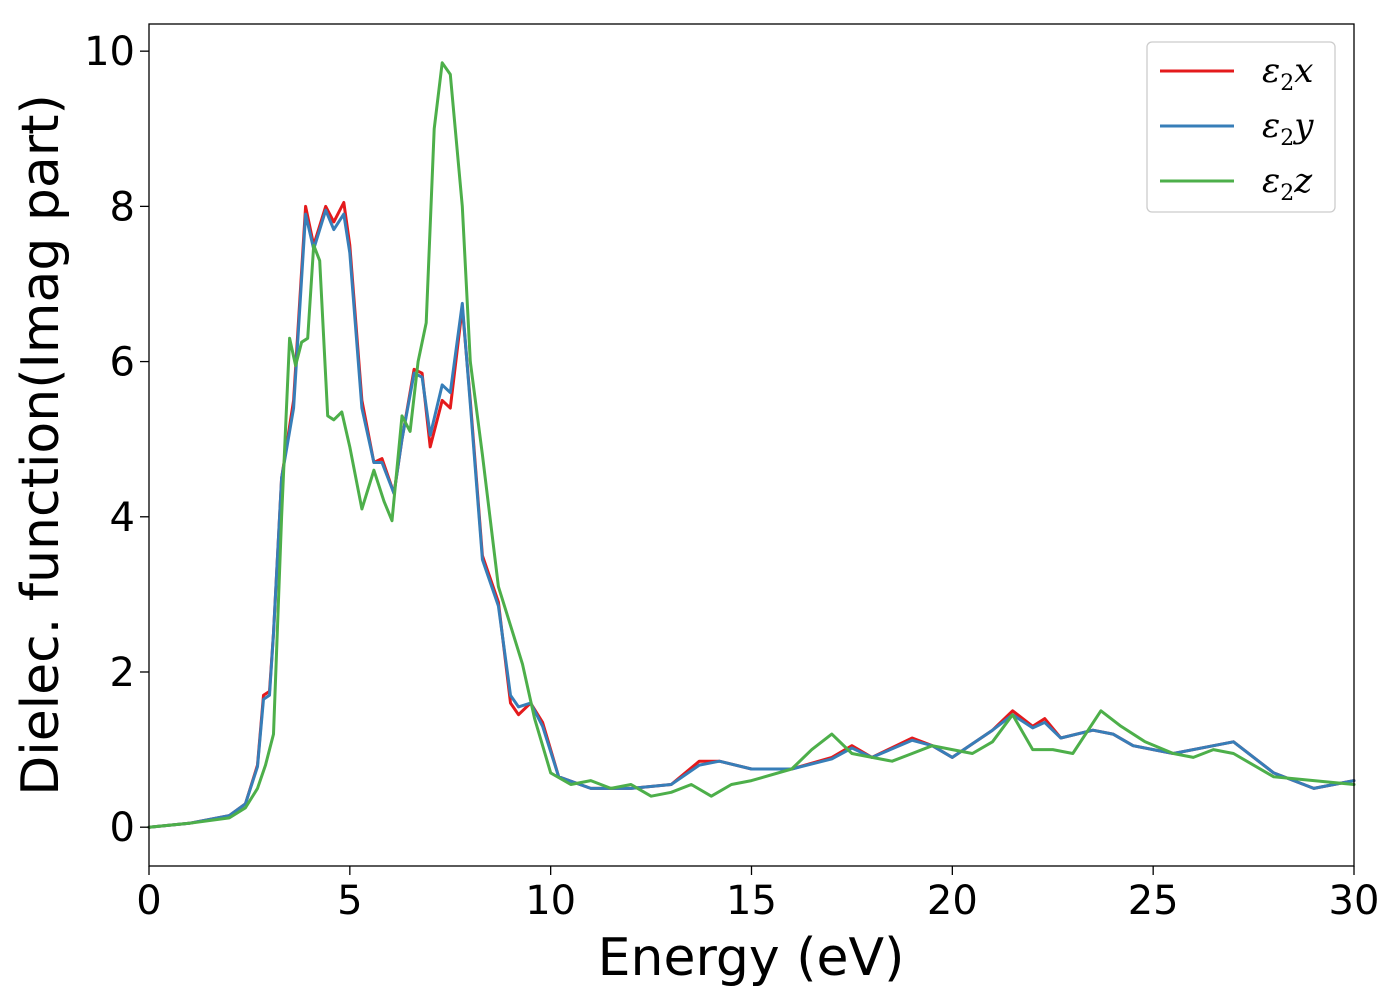  Describe the element at coordinates (41, 445) in the screenshot. I see `y-axis-label: Dielec. function(Imag part)` at that location.